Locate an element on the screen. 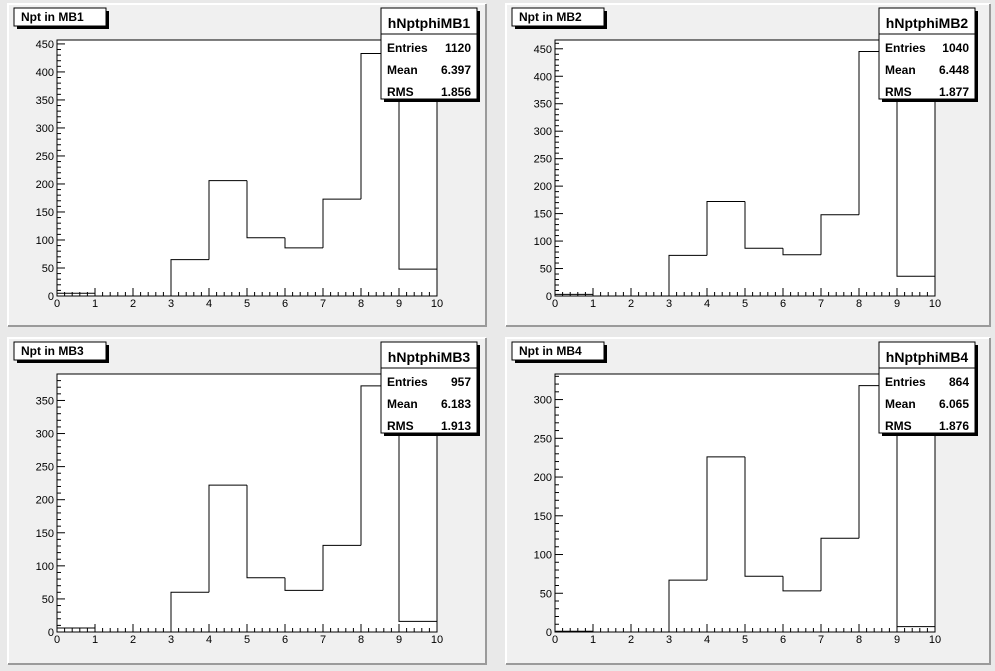 The height and width of the screenshot is (671, 995). stats-value-rms: 1.856 is located at coordinates (456, 92).